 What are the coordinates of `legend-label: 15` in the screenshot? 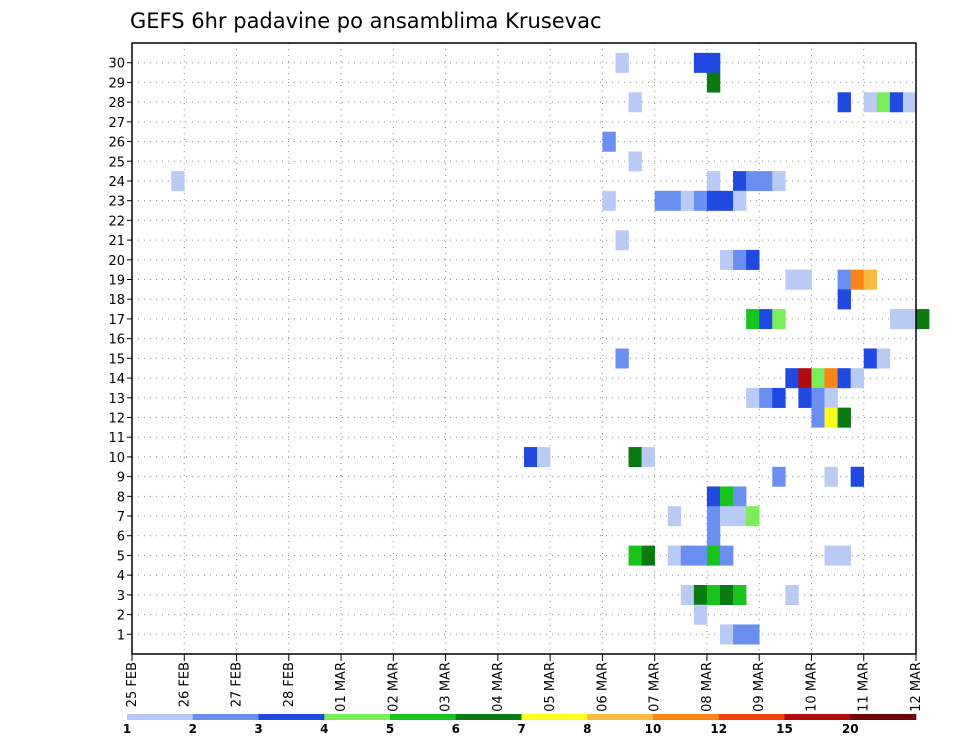 It's located at (784, 729).